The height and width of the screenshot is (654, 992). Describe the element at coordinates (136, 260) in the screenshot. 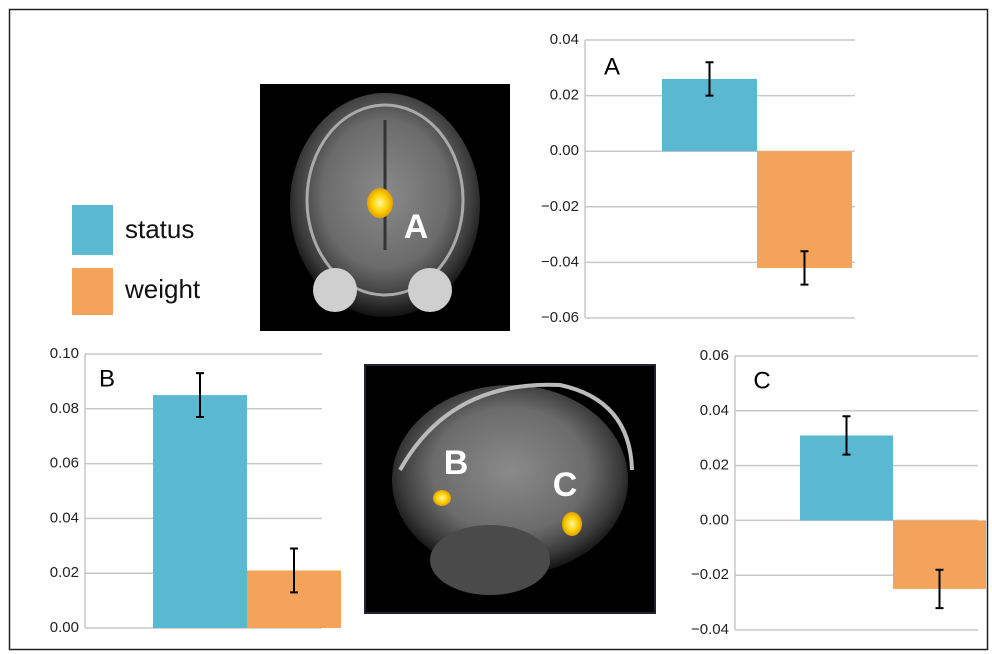

I see `legend: status weight` at that location.